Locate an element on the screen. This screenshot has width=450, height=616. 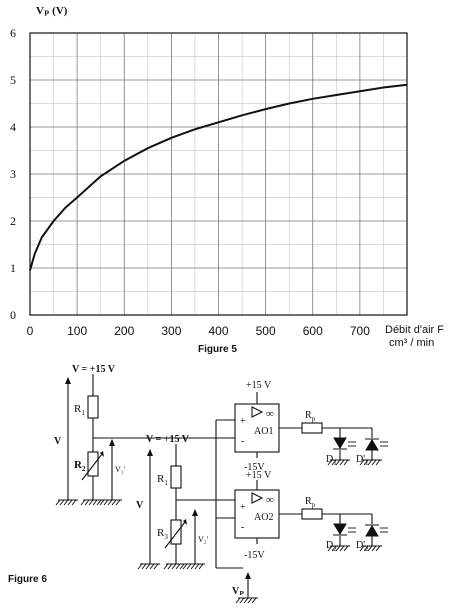
label-v-left: V is located at coordinates (58, 441).